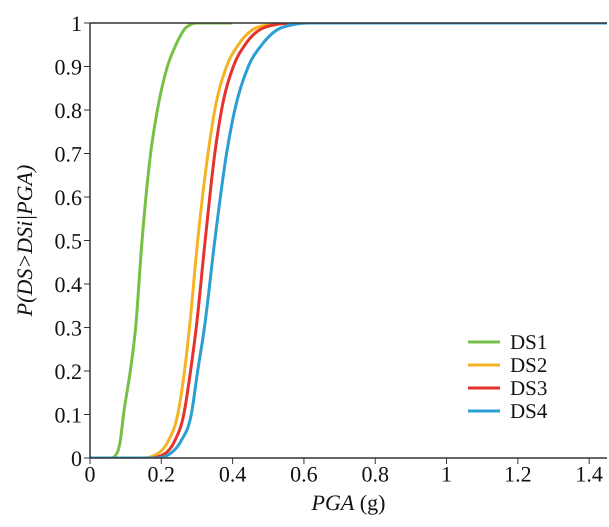 This screenshot has height=527, width=609. Describe the element at coordinates (24, 241) in the screenshot. I see `y-axis-title: P(DS>DSi|PGA)` at that location.